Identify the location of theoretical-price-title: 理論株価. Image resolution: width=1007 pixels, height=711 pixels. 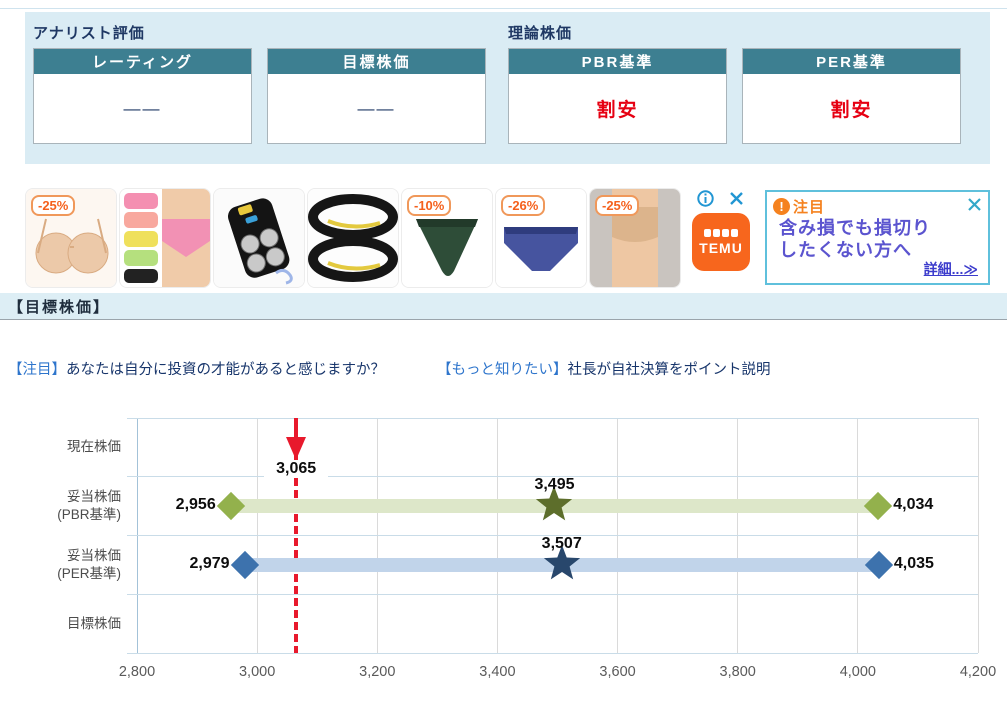
(540, 33).